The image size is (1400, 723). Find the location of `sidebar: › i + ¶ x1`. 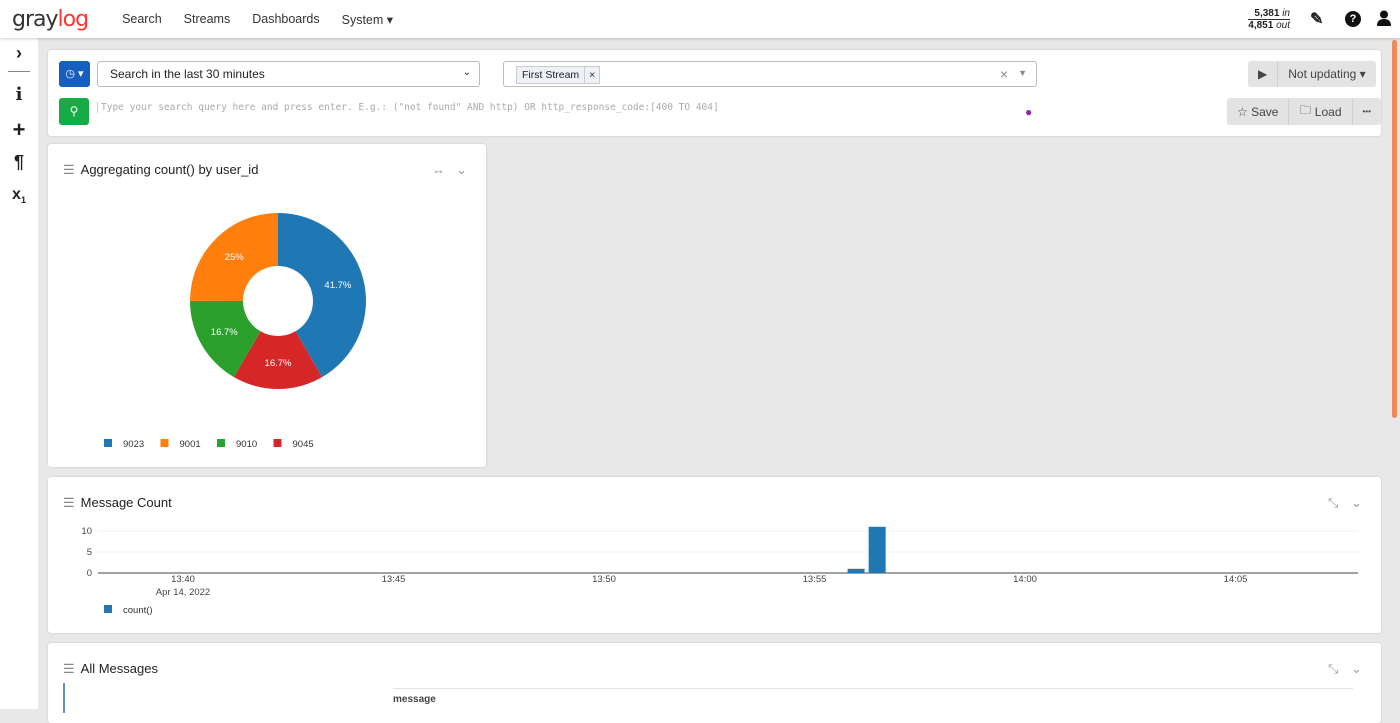

sidebar: › i + ¶ x1 is located at coordinates (19, 373).